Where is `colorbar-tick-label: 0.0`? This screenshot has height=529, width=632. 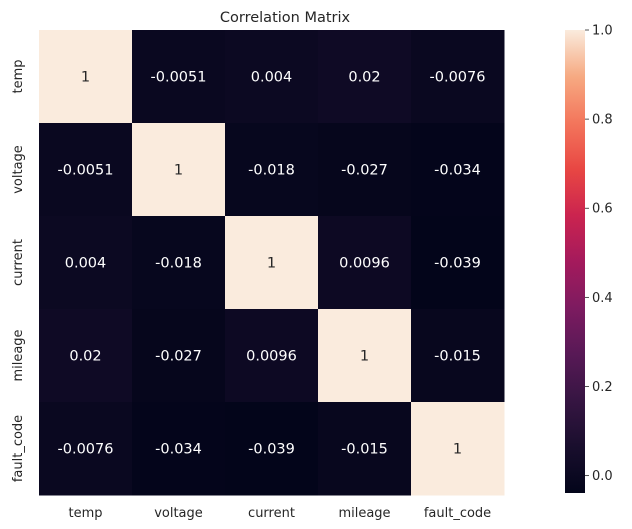
colorbar-tick-label: 0.0 is located at coordinates (602, 476).